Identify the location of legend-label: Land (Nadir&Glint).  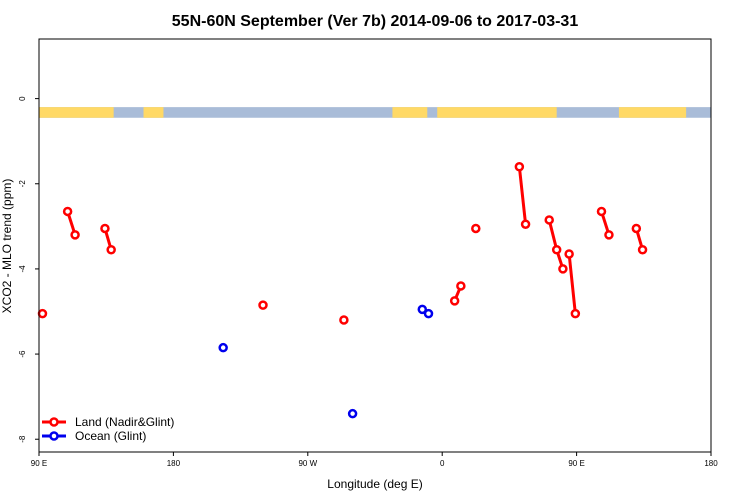
(124, 422).